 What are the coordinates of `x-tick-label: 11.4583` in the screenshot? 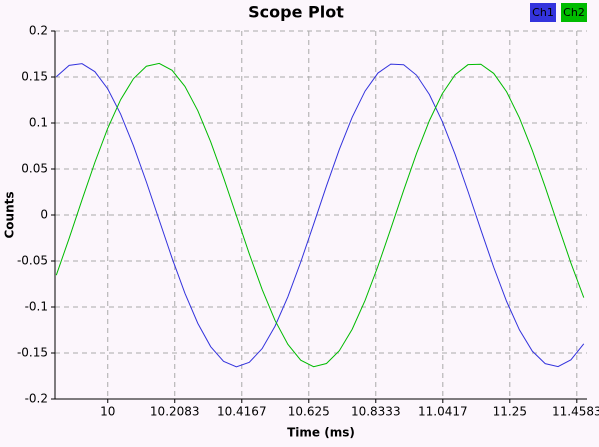 It's located at (575, 412).